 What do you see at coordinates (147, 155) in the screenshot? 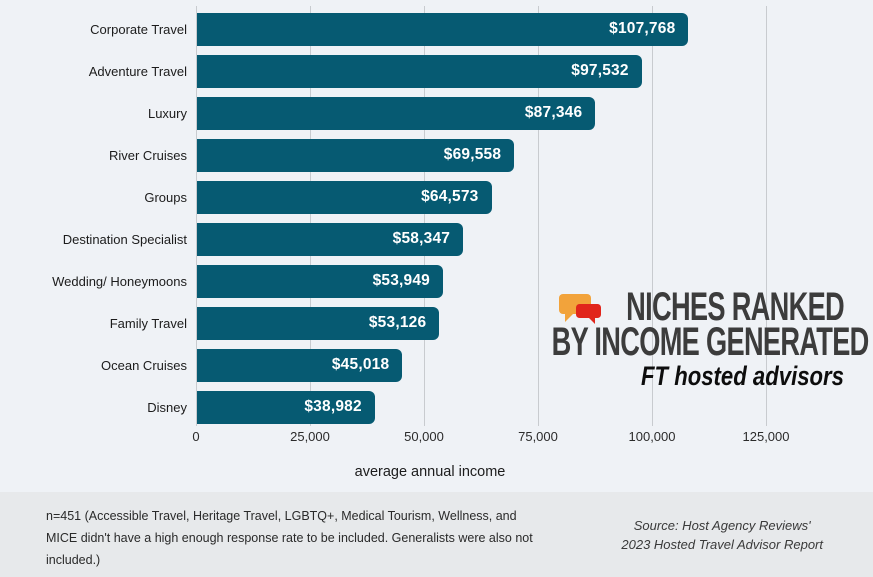
I see `category-label: River Cruises` at bounding box center [147, 155].